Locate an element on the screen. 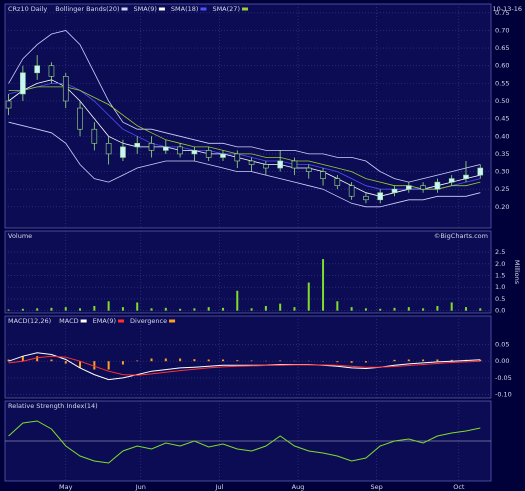  panel-title: Relative Strength Index(14) is located at coordinates (53, 406).